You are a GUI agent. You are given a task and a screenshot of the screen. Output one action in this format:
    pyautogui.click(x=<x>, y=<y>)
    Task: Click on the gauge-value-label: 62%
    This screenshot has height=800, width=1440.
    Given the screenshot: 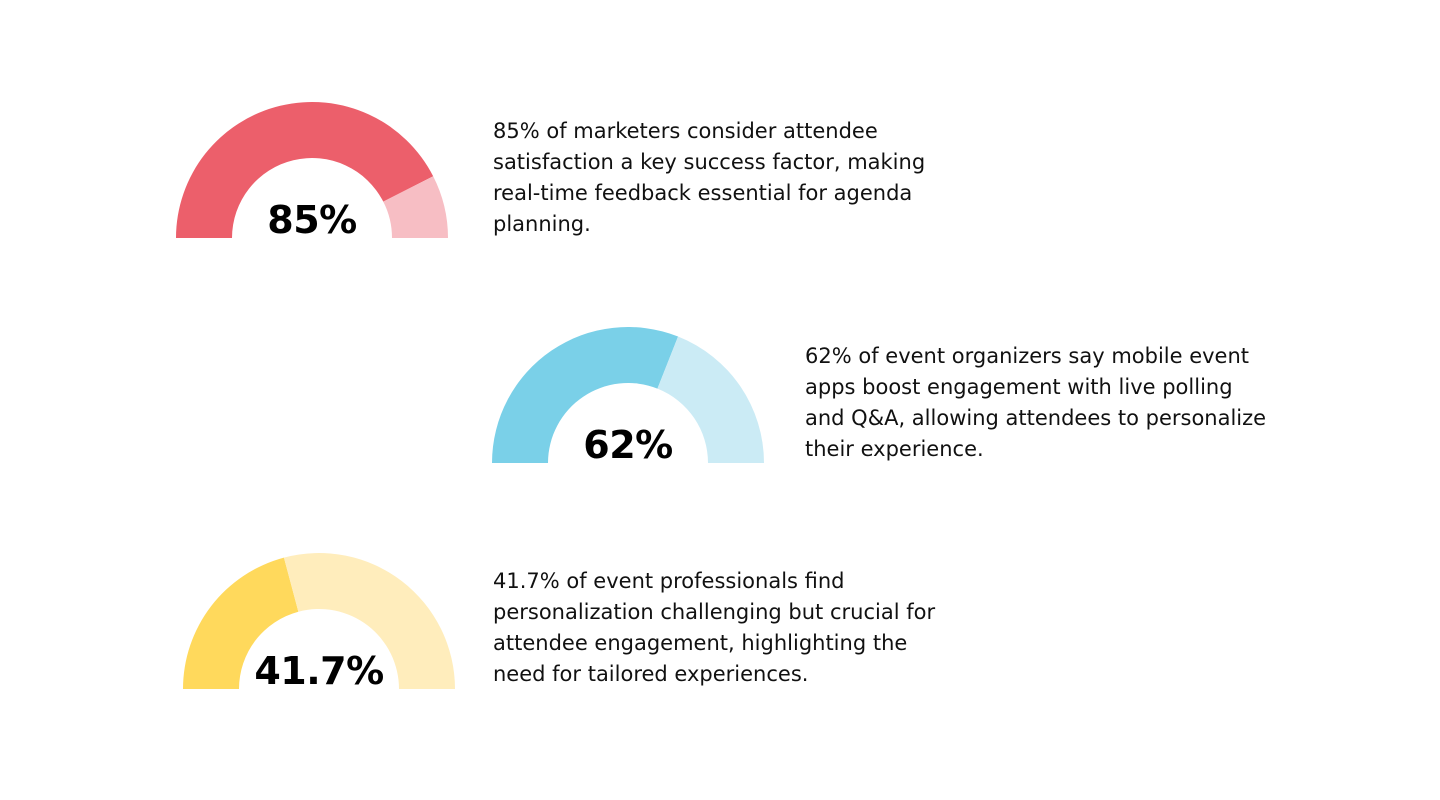 What is the action you would take?
    pyautogui.click(x=628, y=445)
    